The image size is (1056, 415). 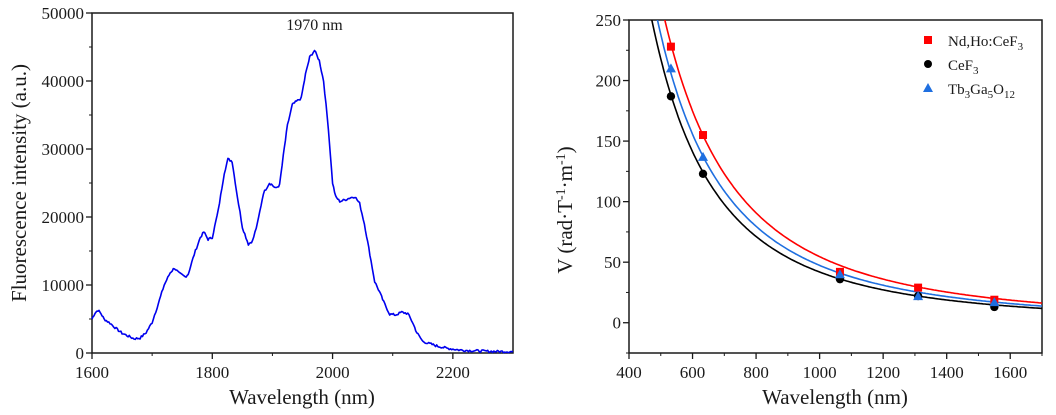 What do you see at coordinates (629, 372) in the screenshot?
I see `x-tick-label: 400` at bounding box center [629, 372].